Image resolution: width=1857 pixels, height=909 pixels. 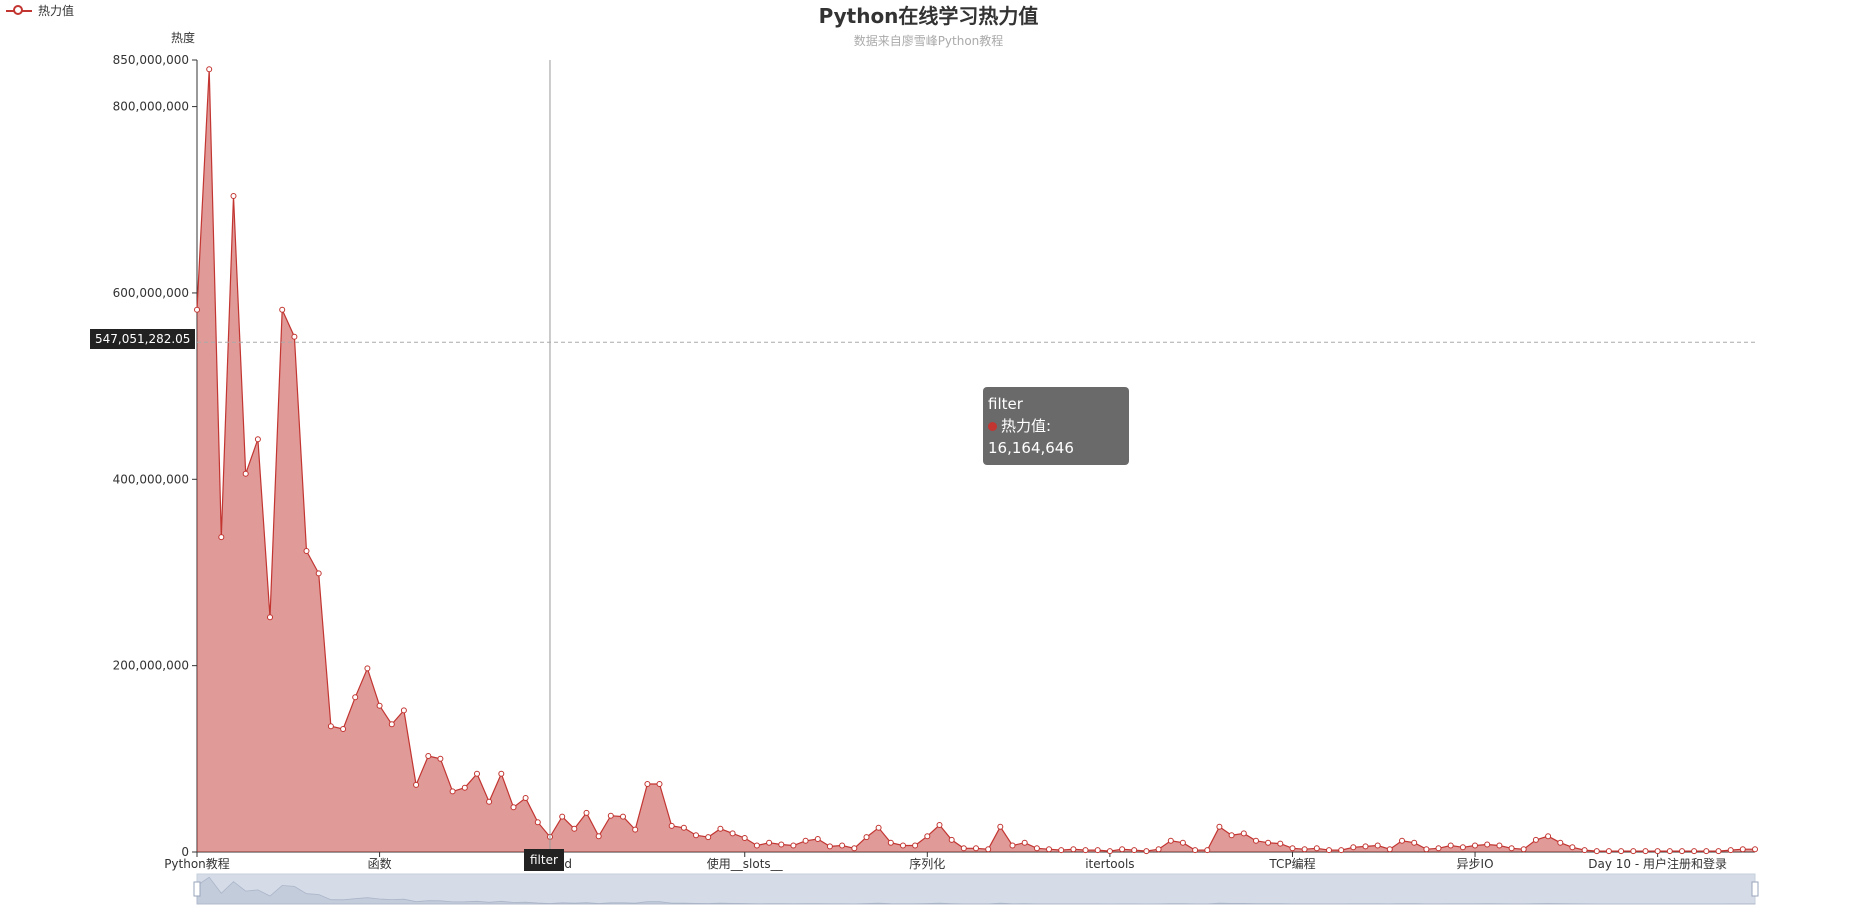 What do you see at coordinates (1755, 889) in the screenshot?
I see `zoom-handle-right` at bounding box center [1755, 889].